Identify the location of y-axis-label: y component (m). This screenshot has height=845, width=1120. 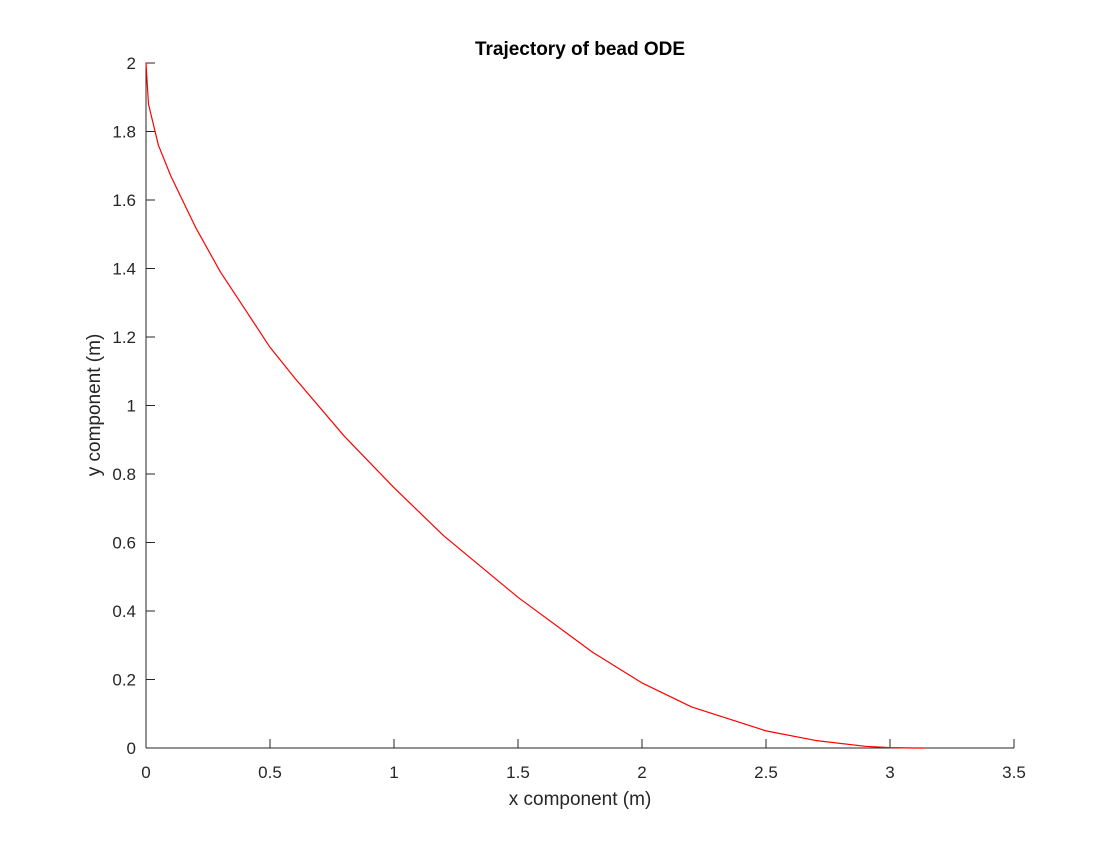
(94, 405).